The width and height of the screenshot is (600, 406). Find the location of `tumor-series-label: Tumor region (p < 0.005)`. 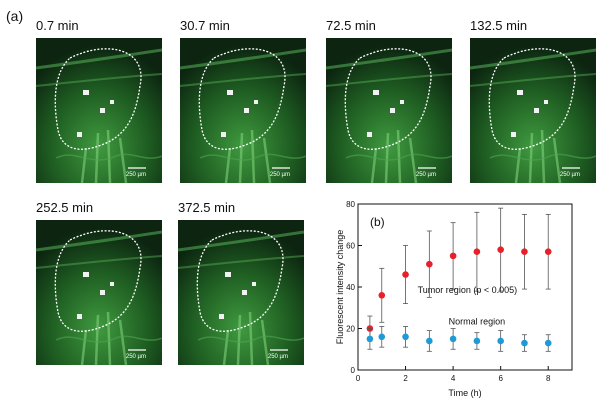

tumor-series-label: Tumor region (p < 0.005) is located at coordinates (467, 290).